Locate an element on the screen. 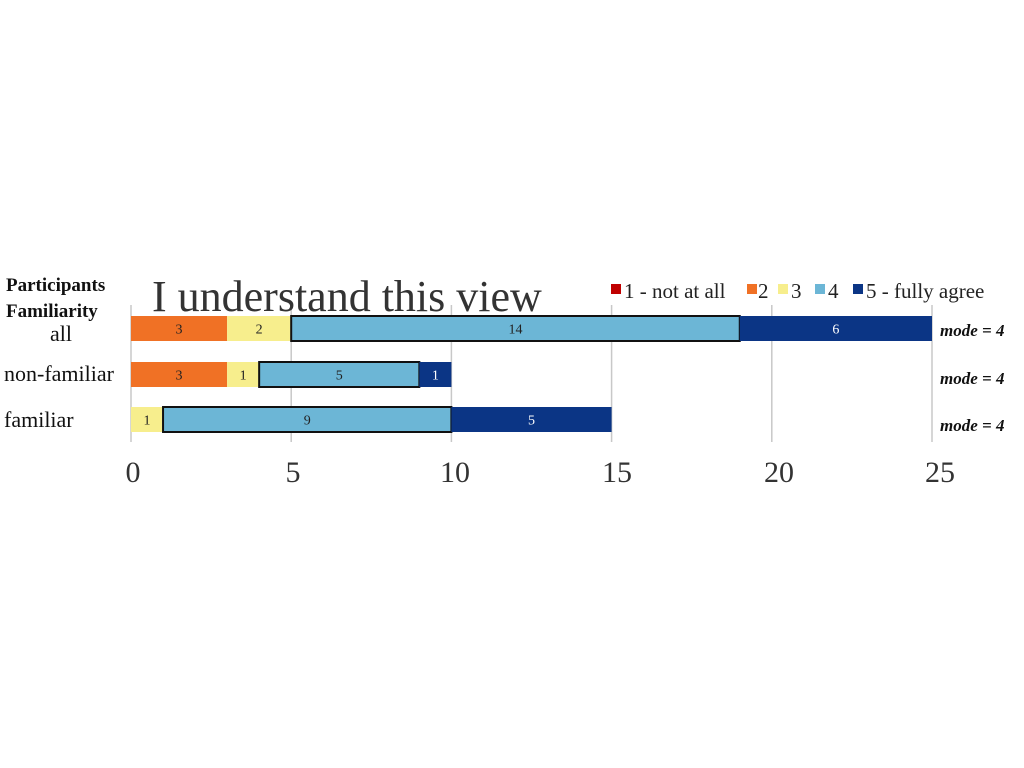  data-label-non-familiar-series-3: 1 is located at coordinates (243, 376).